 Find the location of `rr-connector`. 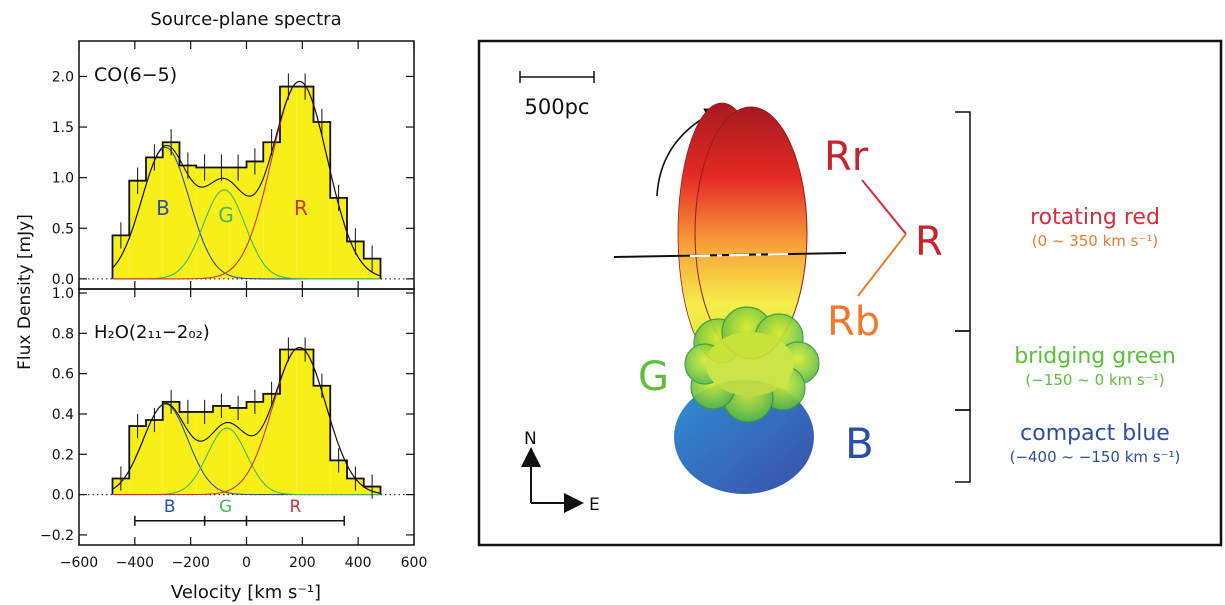

rr-connector is located at coordinates (884, 207).